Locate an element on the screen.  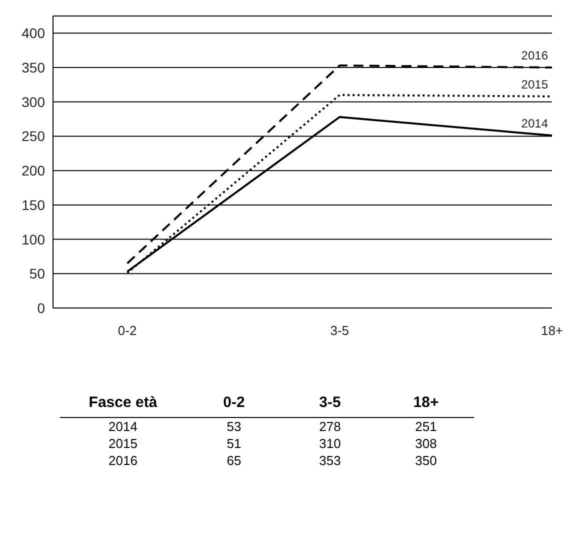
y-tick-label: 200 is located at coordinates (34, 170).